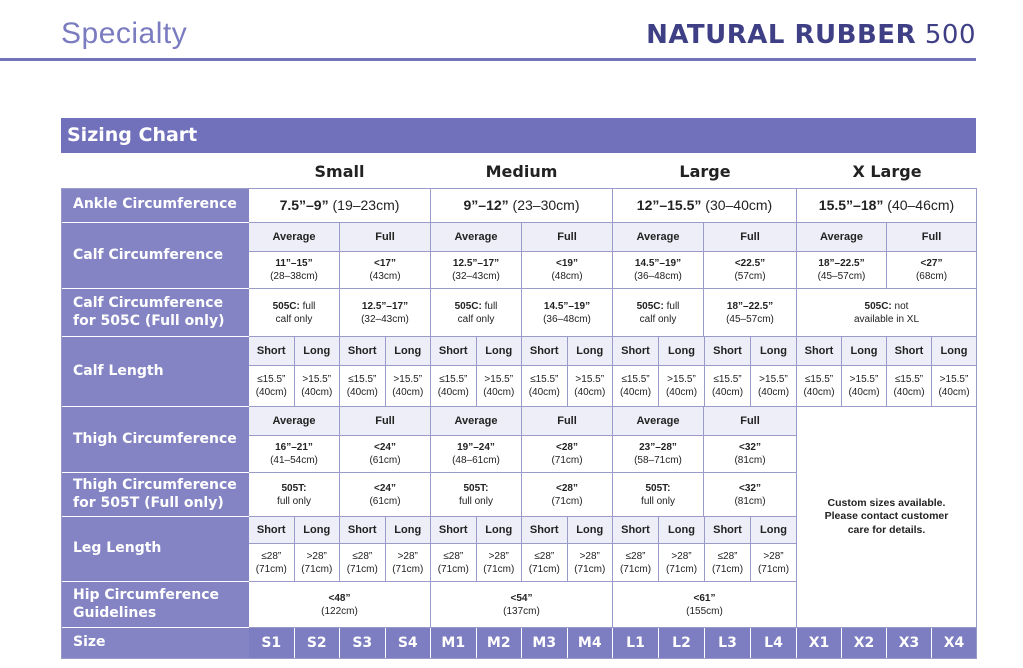 The width and height of the screenshot is (1023, 668). Describe the element at coordinates (385, 454) in the screenshot. I see `thigh-value: <24” (61cm)` at that location.